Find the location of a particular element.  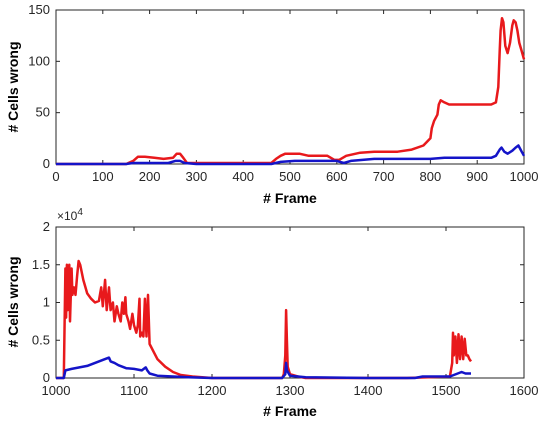

top-y-axis-title: # Cells wrong is located at coordinates (13, 86).